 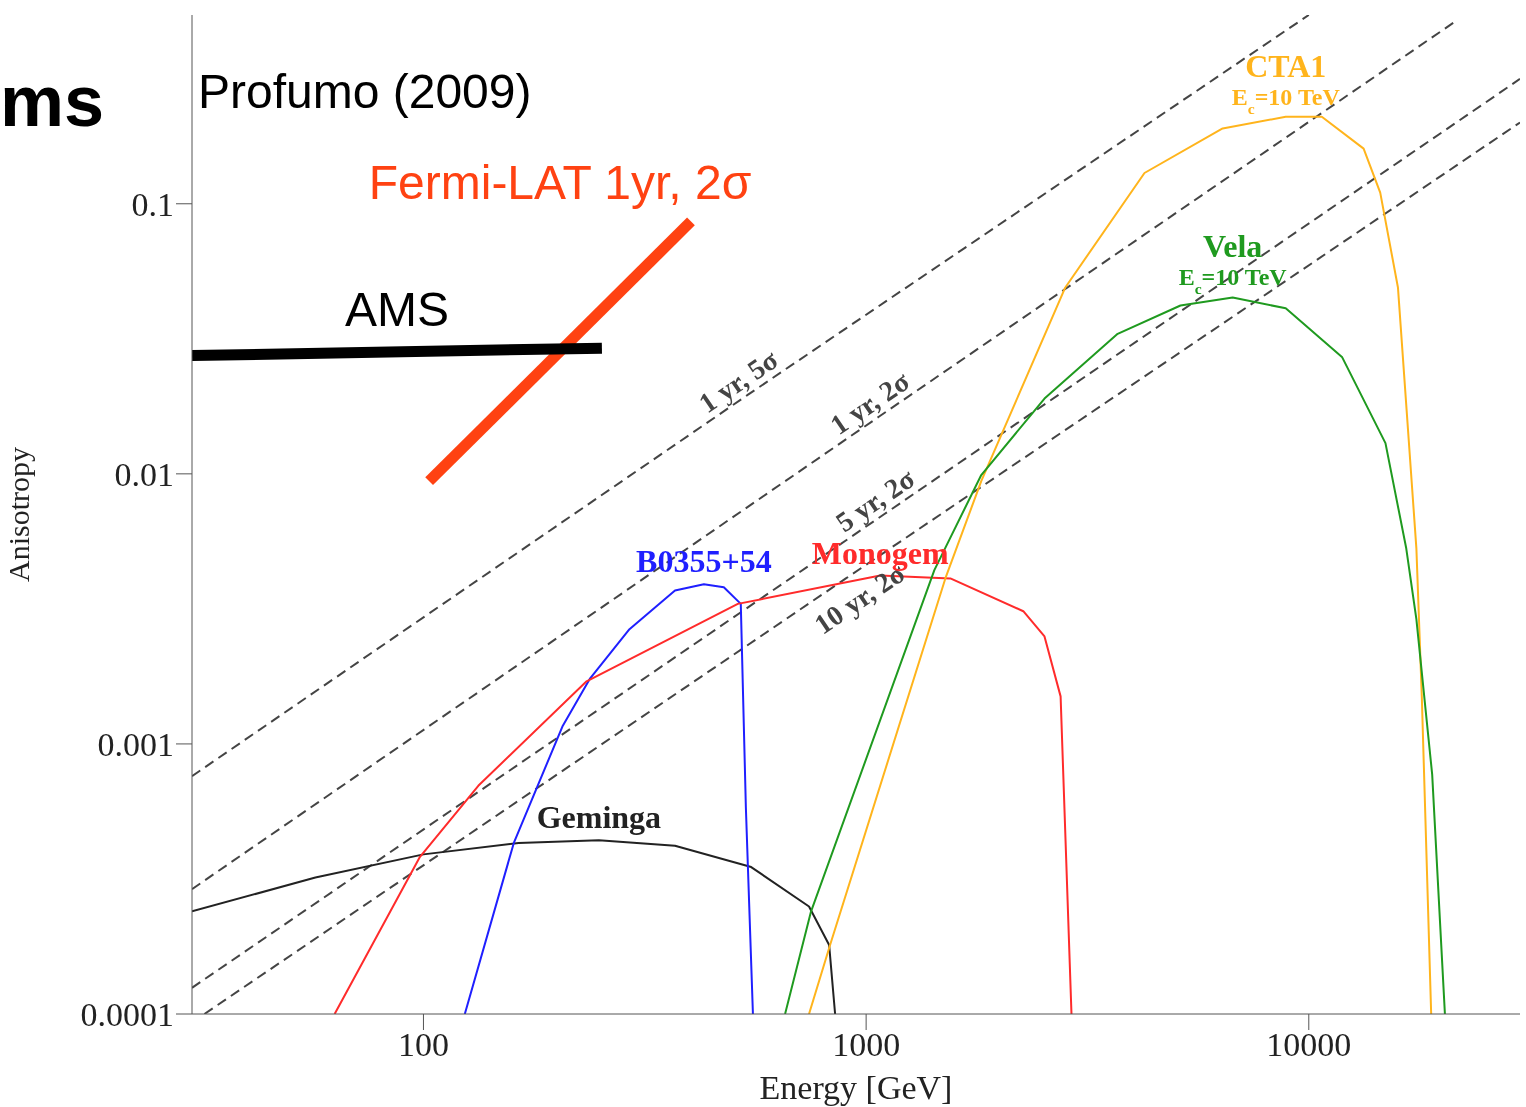 What do you see at coordinates (18, 514) in the screenshot?
I see `y-axis-title: Anisotropy` at bounding box center [18, 514].